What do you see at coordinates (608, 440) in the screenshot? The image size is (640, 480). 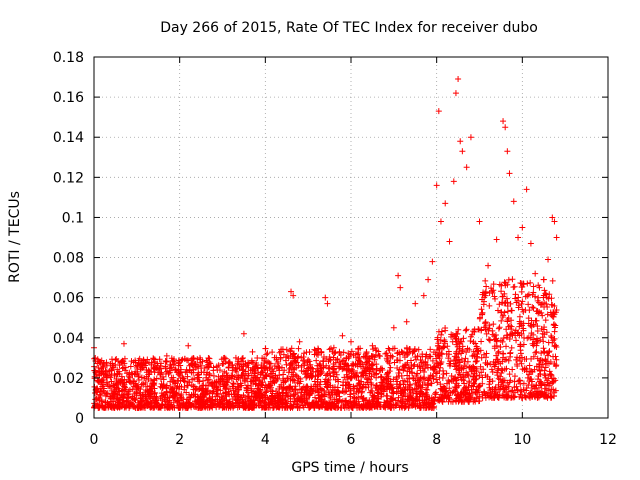 I see `x-tick-label: 12` at bounding box center [608, 440].